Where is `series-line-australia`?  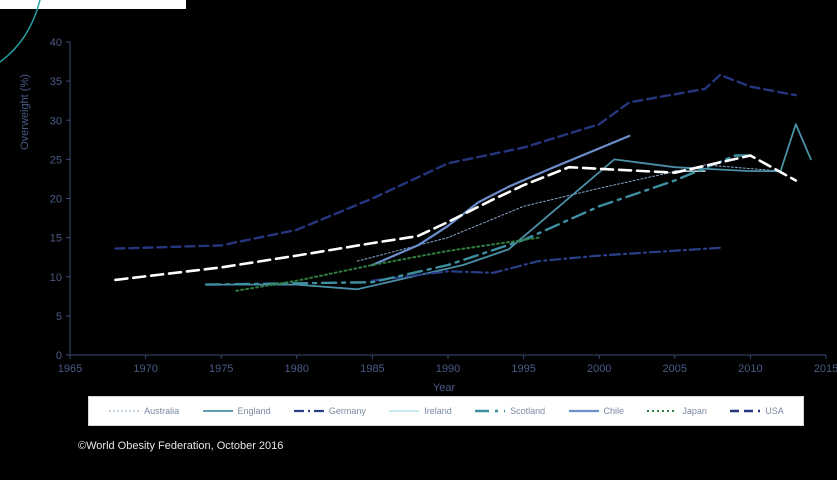 series-line-australia is located at coordinates (569, 213).